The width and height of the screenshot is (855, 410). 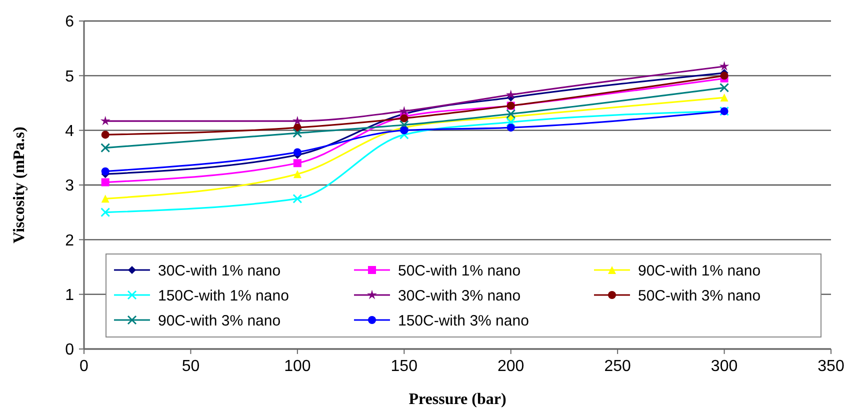 I want to click on y-tick-label: 4, so click(x=69, y=131).